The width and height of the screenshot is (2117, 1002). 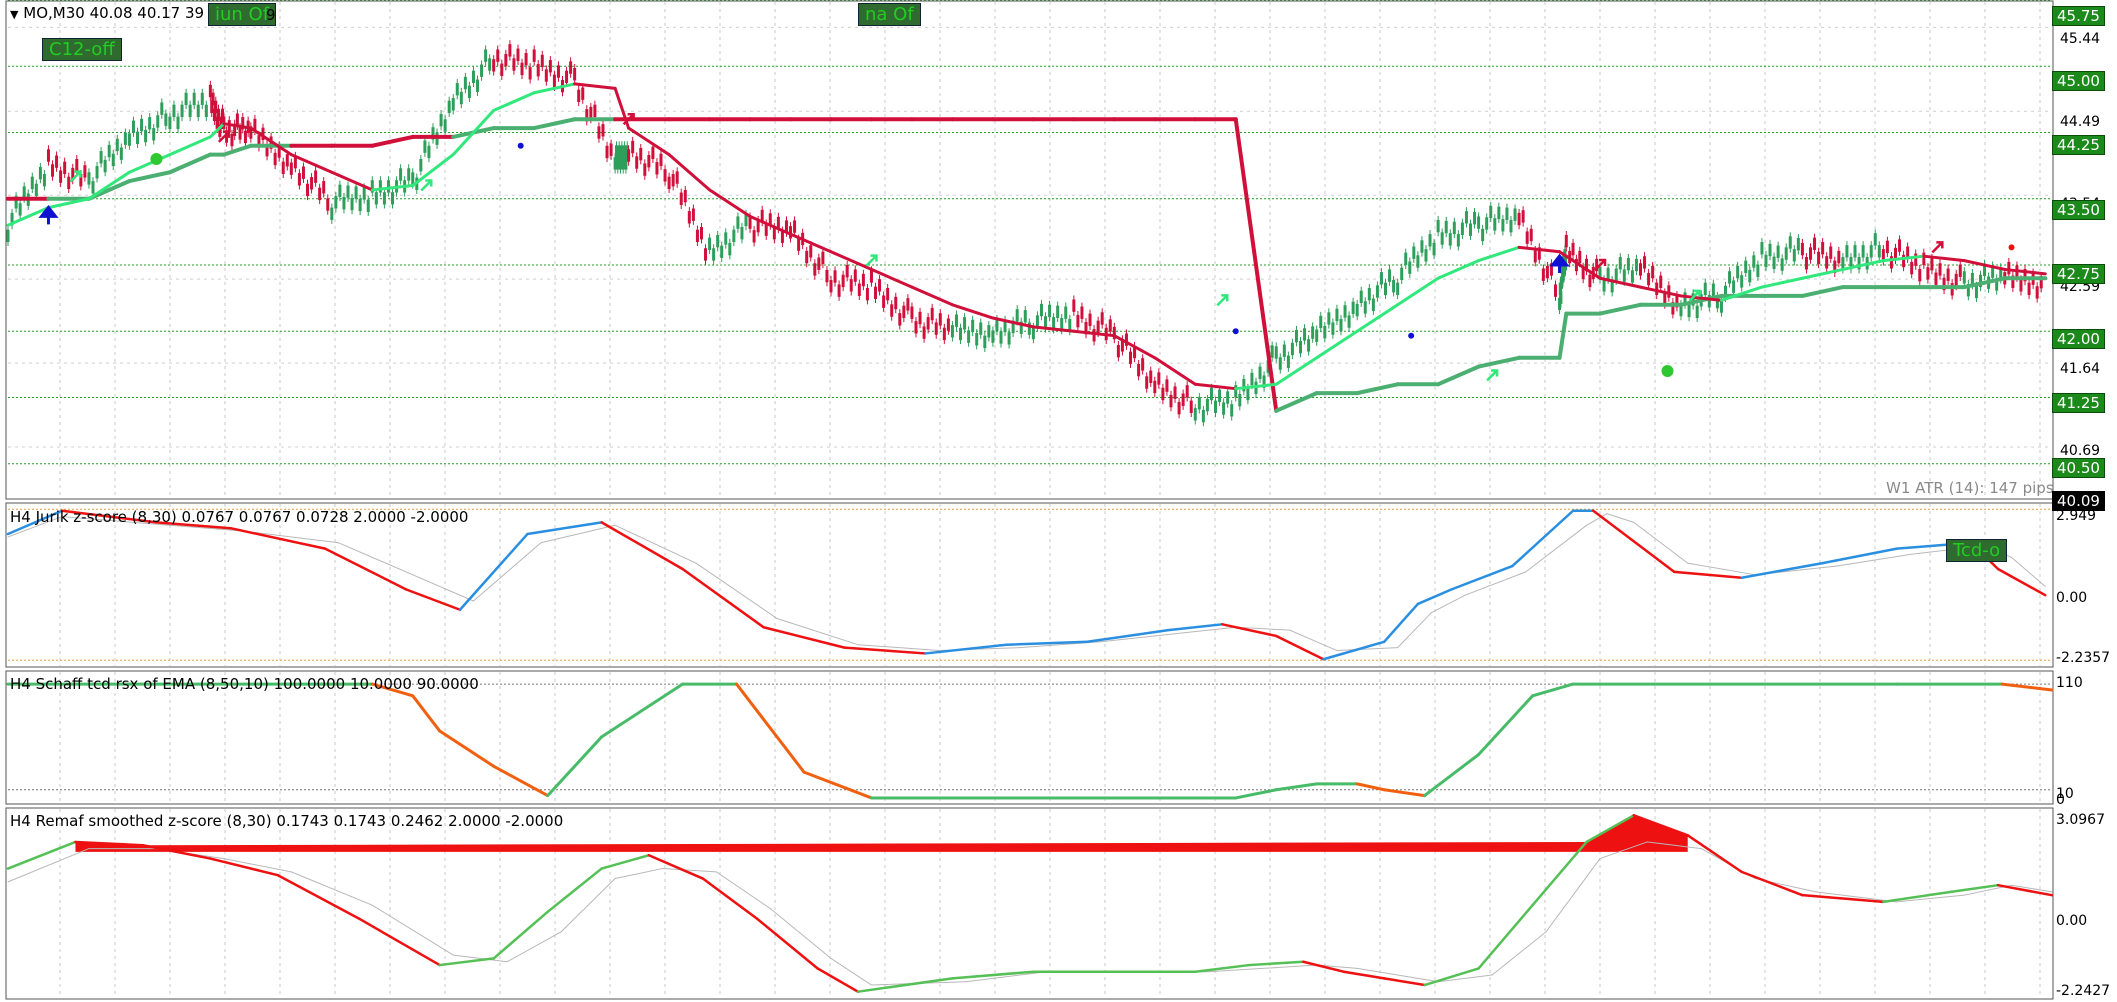 I want to click on na-chip: na Of, so click(x=889, y=14).